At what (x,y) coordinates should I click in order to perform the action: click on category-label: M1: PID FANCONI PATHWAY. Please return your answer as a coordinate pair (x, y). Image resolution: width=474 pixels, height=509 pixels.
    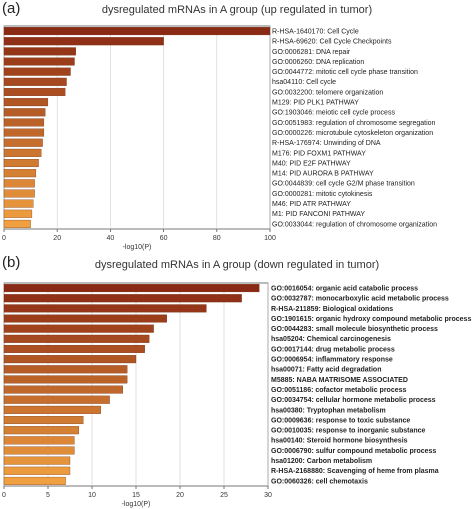
    Looking at the image, I should click on (318, 214).